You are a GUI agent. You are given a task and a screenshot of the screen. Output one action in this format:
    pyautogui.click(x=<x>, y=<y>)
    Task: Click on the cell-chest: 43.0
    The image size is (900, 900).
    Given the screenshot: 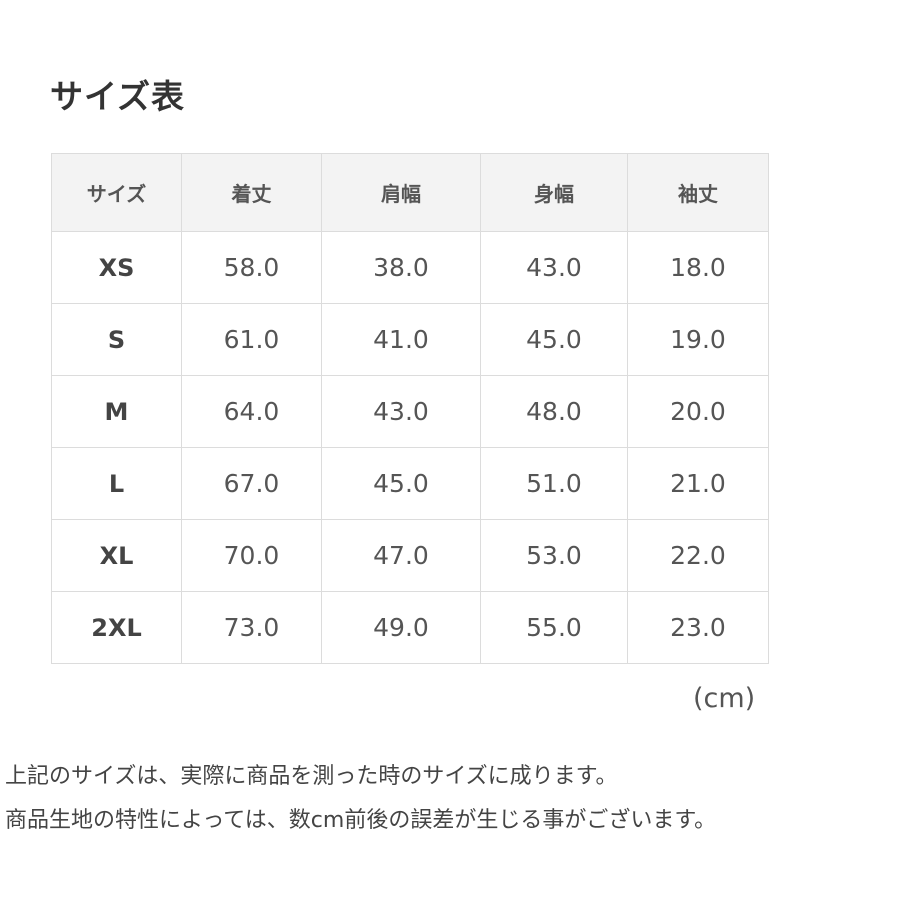 What is the action you would take?
    pyautogui.click(x=554, y=267)
    